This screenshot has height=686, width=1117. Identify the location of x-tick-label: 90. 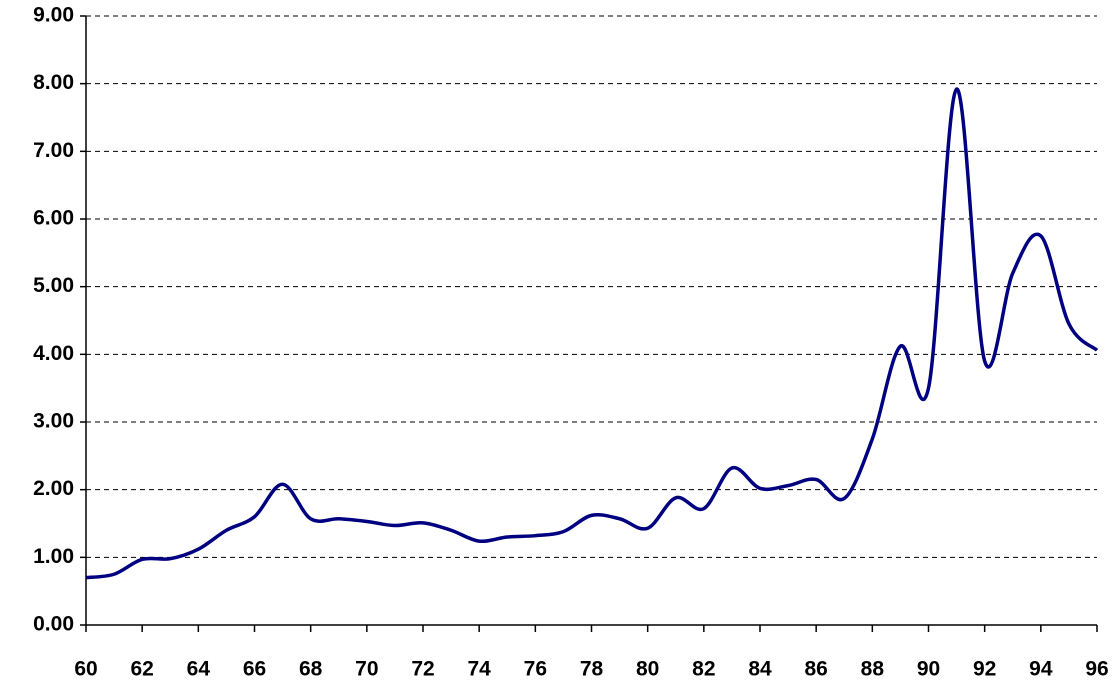
(928, 669).